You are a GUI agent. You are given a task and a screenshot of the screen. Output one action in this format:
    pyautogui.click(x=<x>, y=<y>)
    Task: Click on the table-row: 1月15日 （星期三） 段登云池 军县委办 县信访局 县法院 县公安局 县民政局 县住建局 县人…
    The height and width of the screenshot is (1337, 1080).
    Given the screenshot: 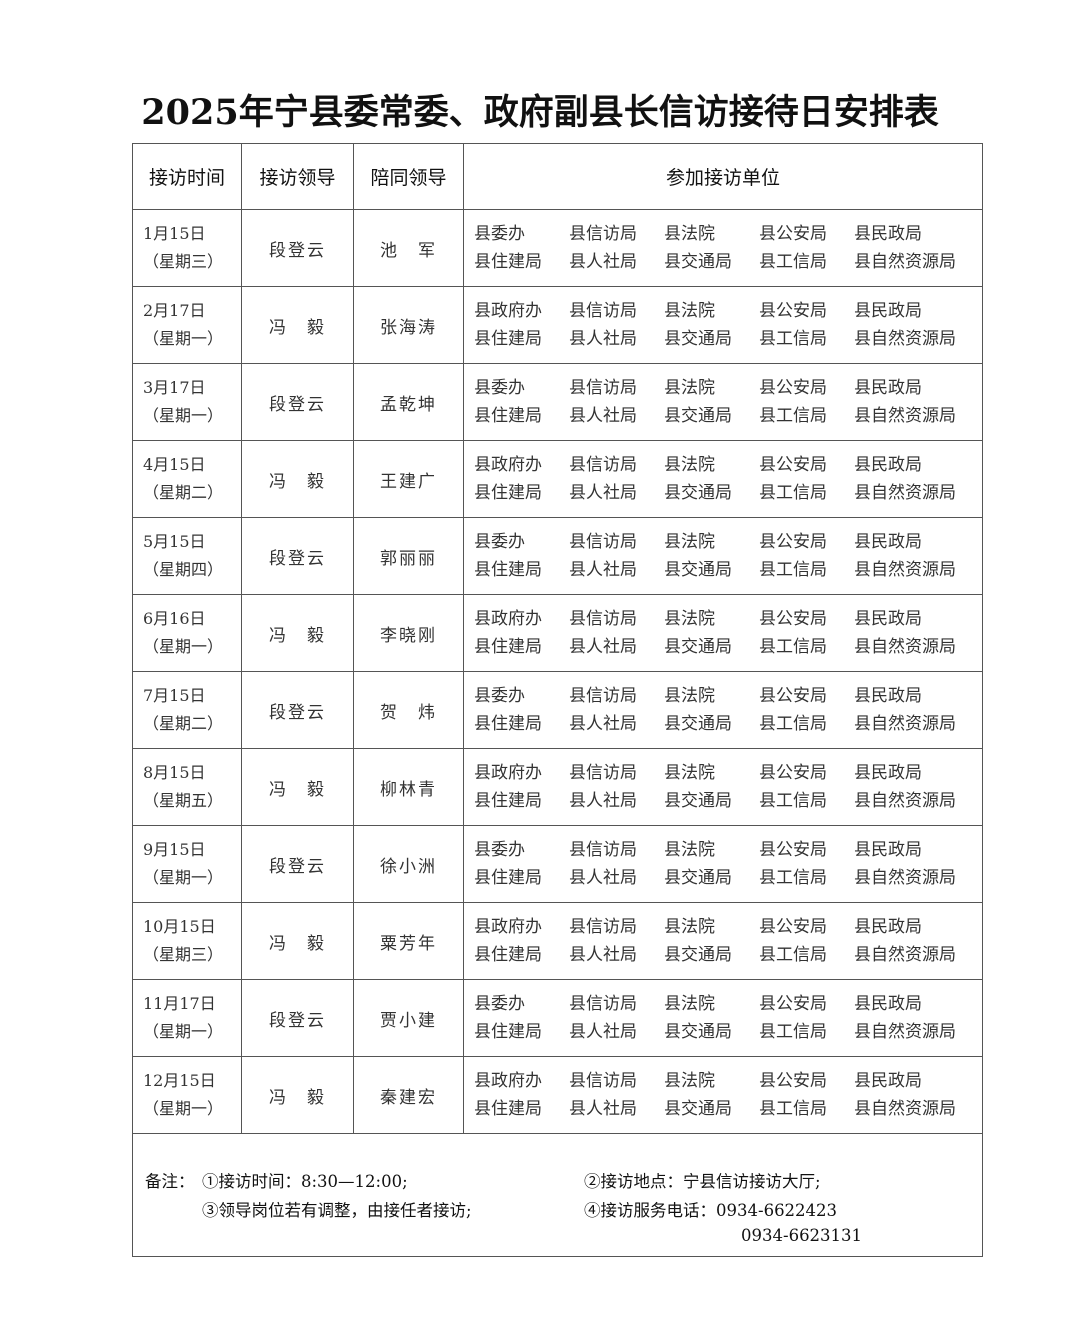 What is the action you would take?
    pyautogui.click(x=557, y=248)
    